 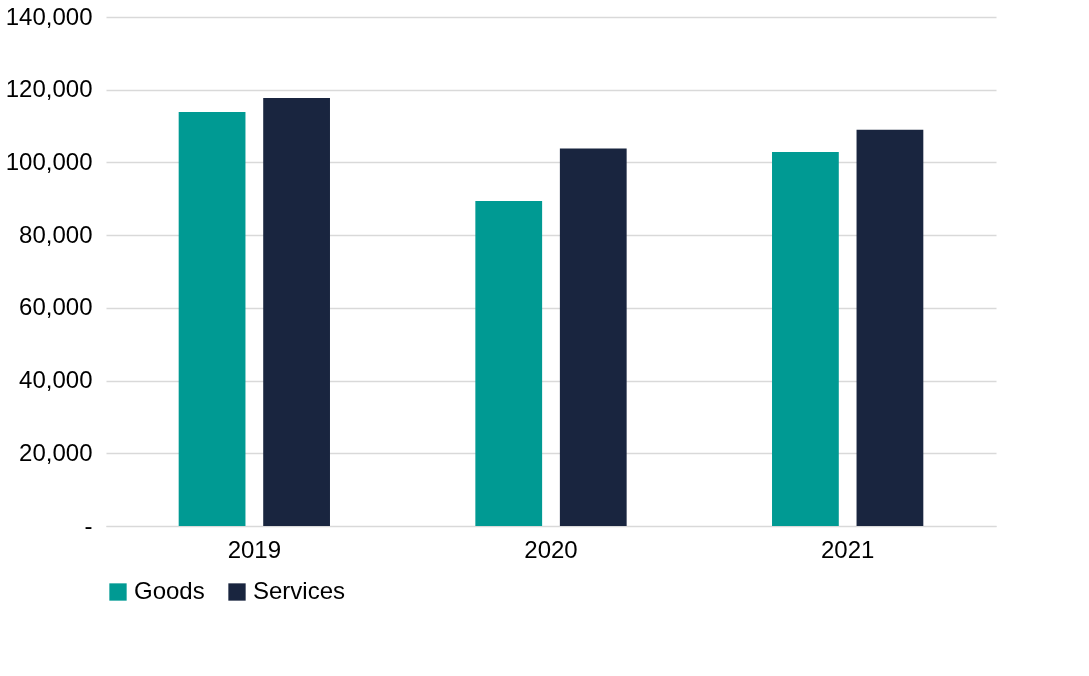 What do you see at coordinates (254, 549) in the screenshot?
I see `x-tick-label: 2019` at bounding box center [254, 549].